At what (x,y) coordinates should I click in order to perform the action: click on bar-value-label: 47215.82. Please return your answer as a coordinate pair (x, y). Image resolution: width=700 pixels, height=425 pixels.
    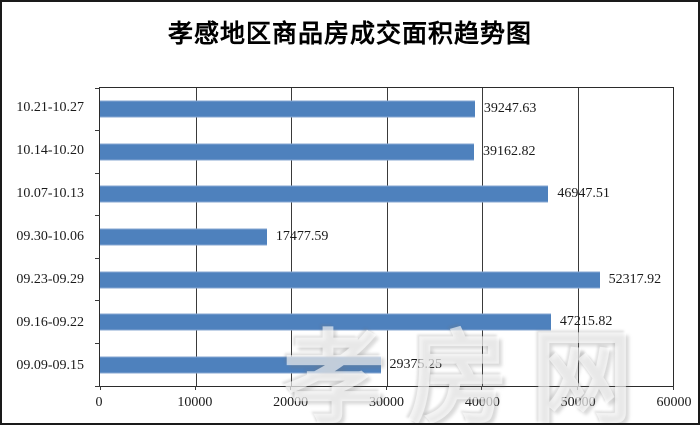
    Looking at the image, I should click on (586, 322).